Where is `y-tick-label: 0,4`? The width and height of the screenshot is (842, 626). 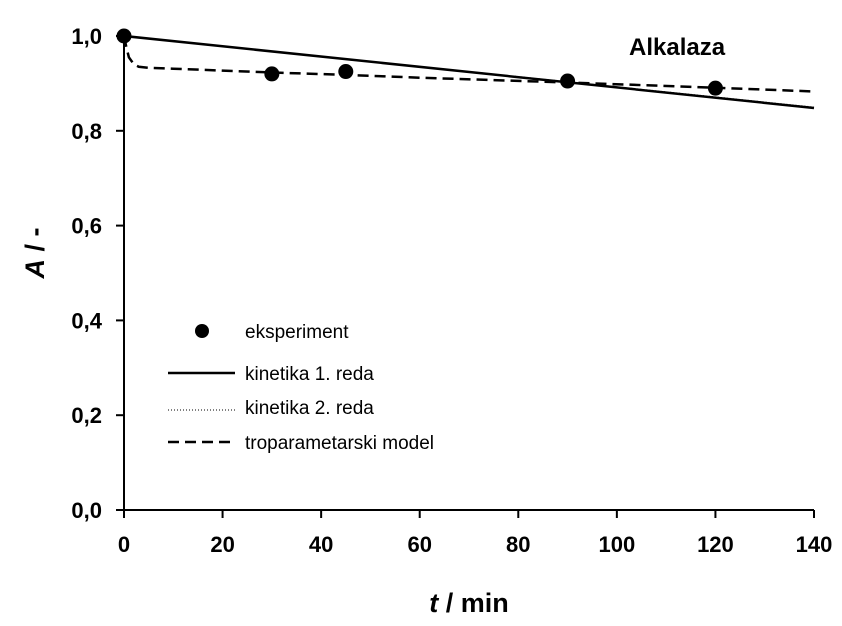
y-tick-label: 0,4 is located at coordinates (86, 320).